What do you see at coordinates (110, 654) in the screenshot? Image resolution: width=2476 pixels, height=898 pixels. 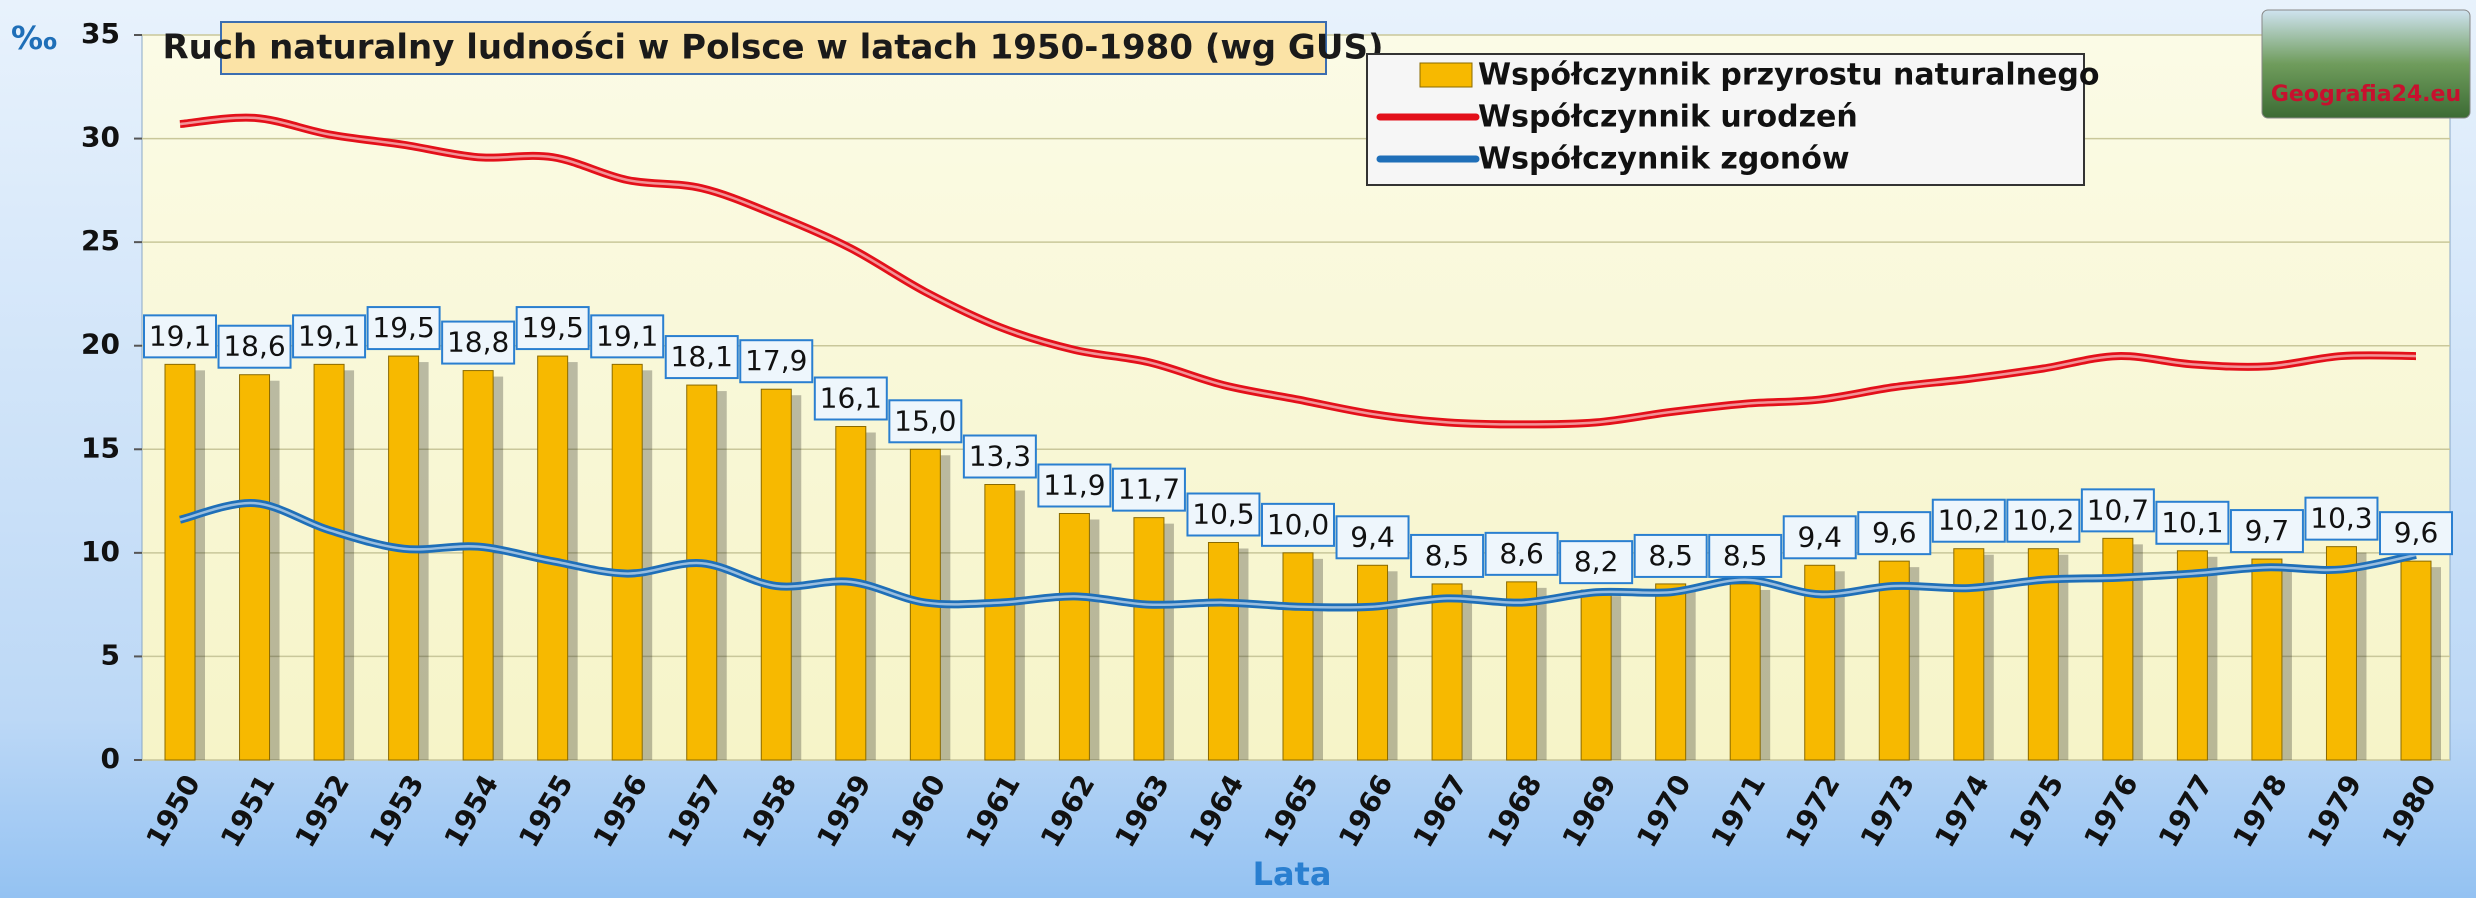 I see `y-tick-label: 5` at bounding box center [110, 654].